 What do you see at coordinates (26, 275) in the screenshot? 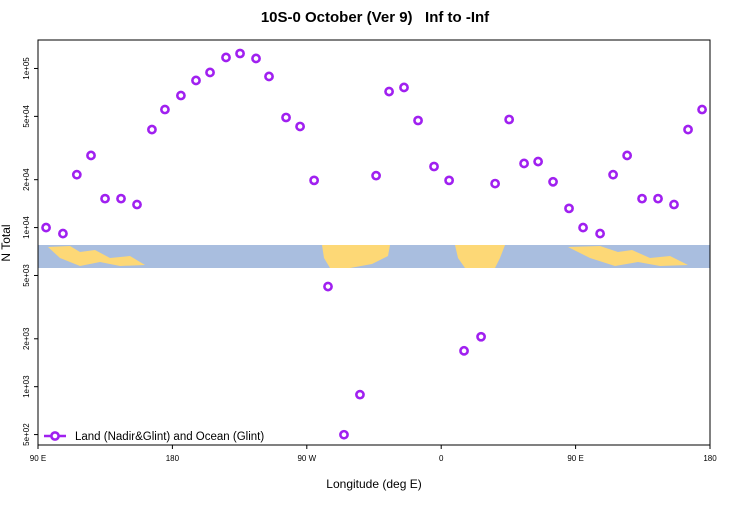
I see `y-tick-label: 5e+03` at bounding box center [26, 275].